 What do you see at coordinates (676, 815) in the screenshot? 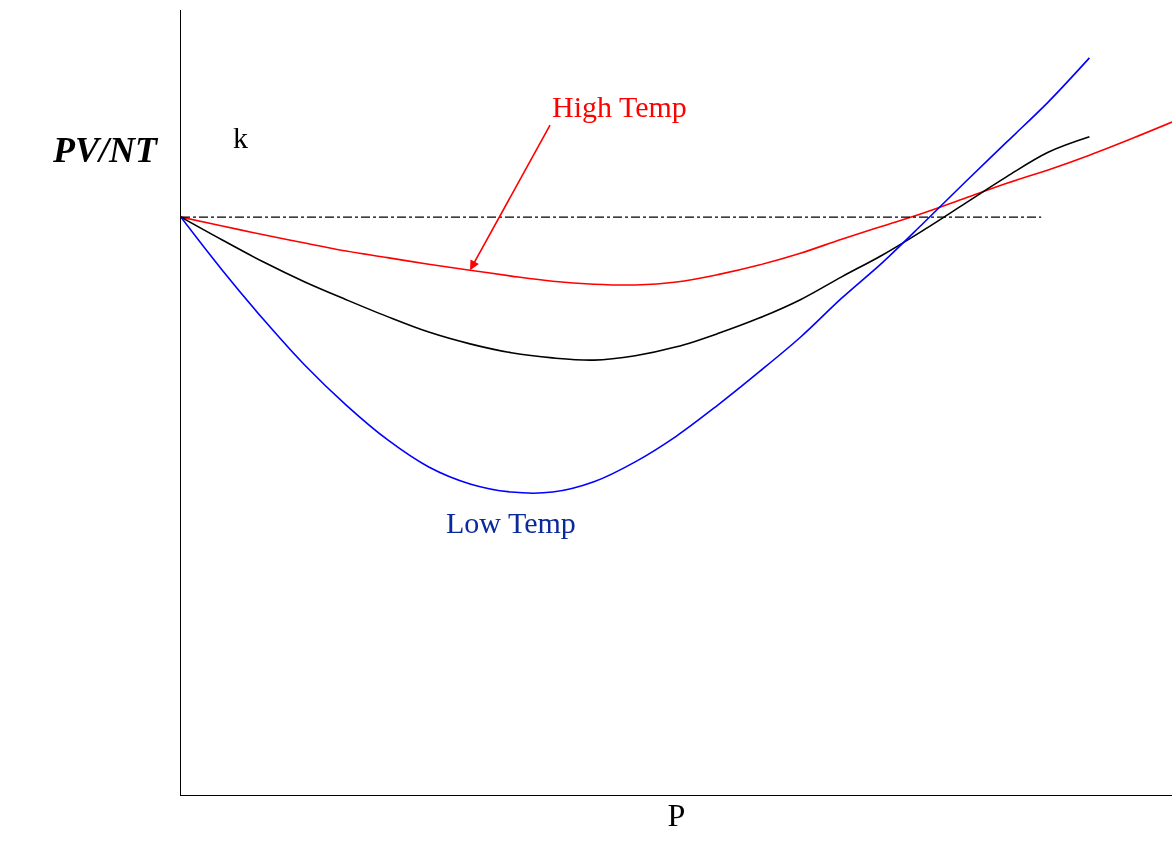
I see `x-axis-title: P` at bounding box center [676, 815].